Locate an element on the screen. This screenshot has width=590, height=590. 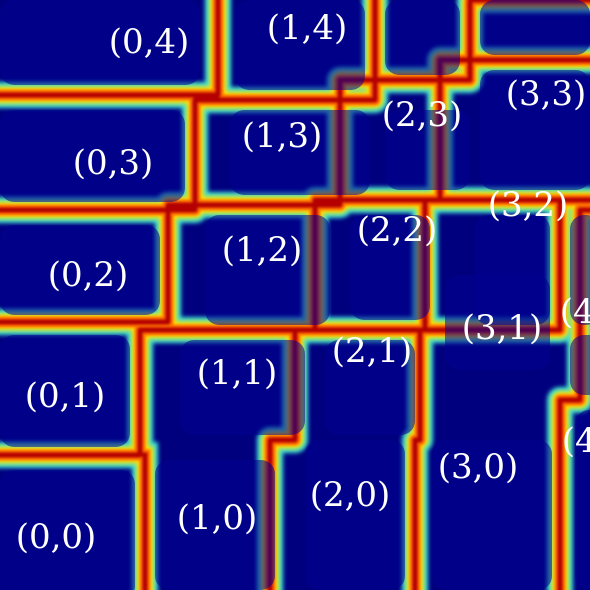
cell-label-0-4: (0,4) is located at coordinates (149, 42).